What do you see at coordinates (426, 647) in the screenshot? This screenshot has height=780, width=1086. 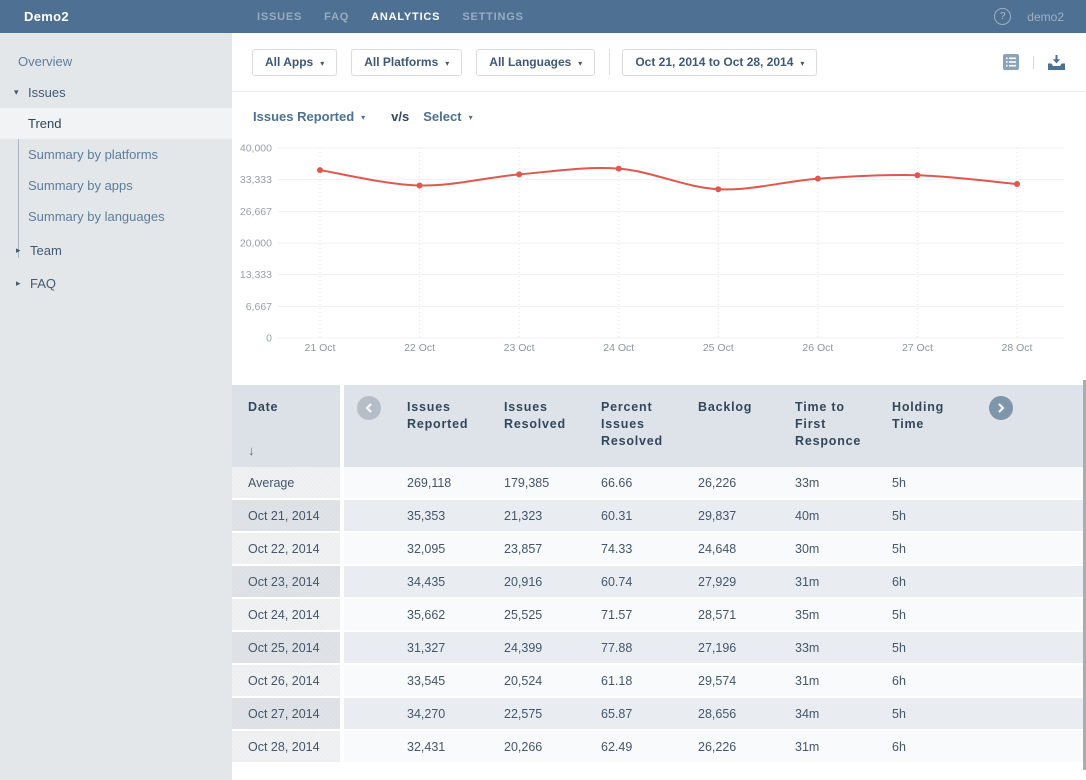 I see `table-cell: 31,327` at bounding box center [426, 647].